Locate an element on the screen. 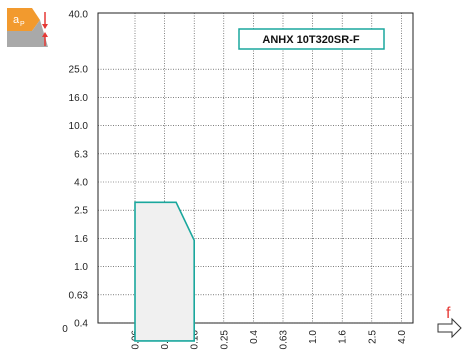 This screenshot has height=363, width=463. y-tick-label: 0.63 is located at coordinates (79, 295).